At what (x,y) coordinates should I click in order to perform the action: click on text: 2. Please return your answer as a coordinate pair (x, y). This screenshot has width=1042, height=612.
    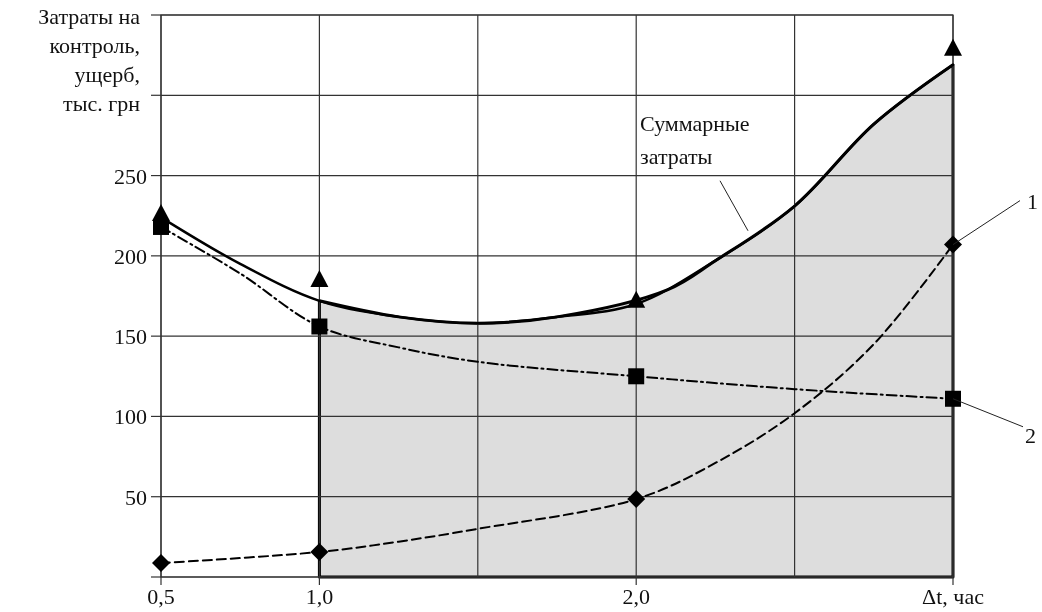
    Looking at the image, I should click on (1030, 435).